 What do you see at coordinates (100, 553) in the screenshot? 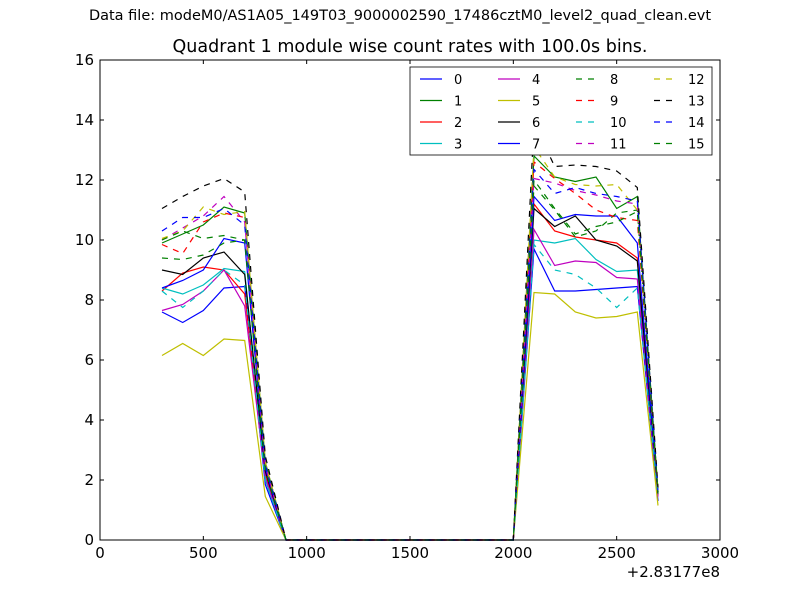
I see `x-tick-label: 0` at bounding box center [100, 553].